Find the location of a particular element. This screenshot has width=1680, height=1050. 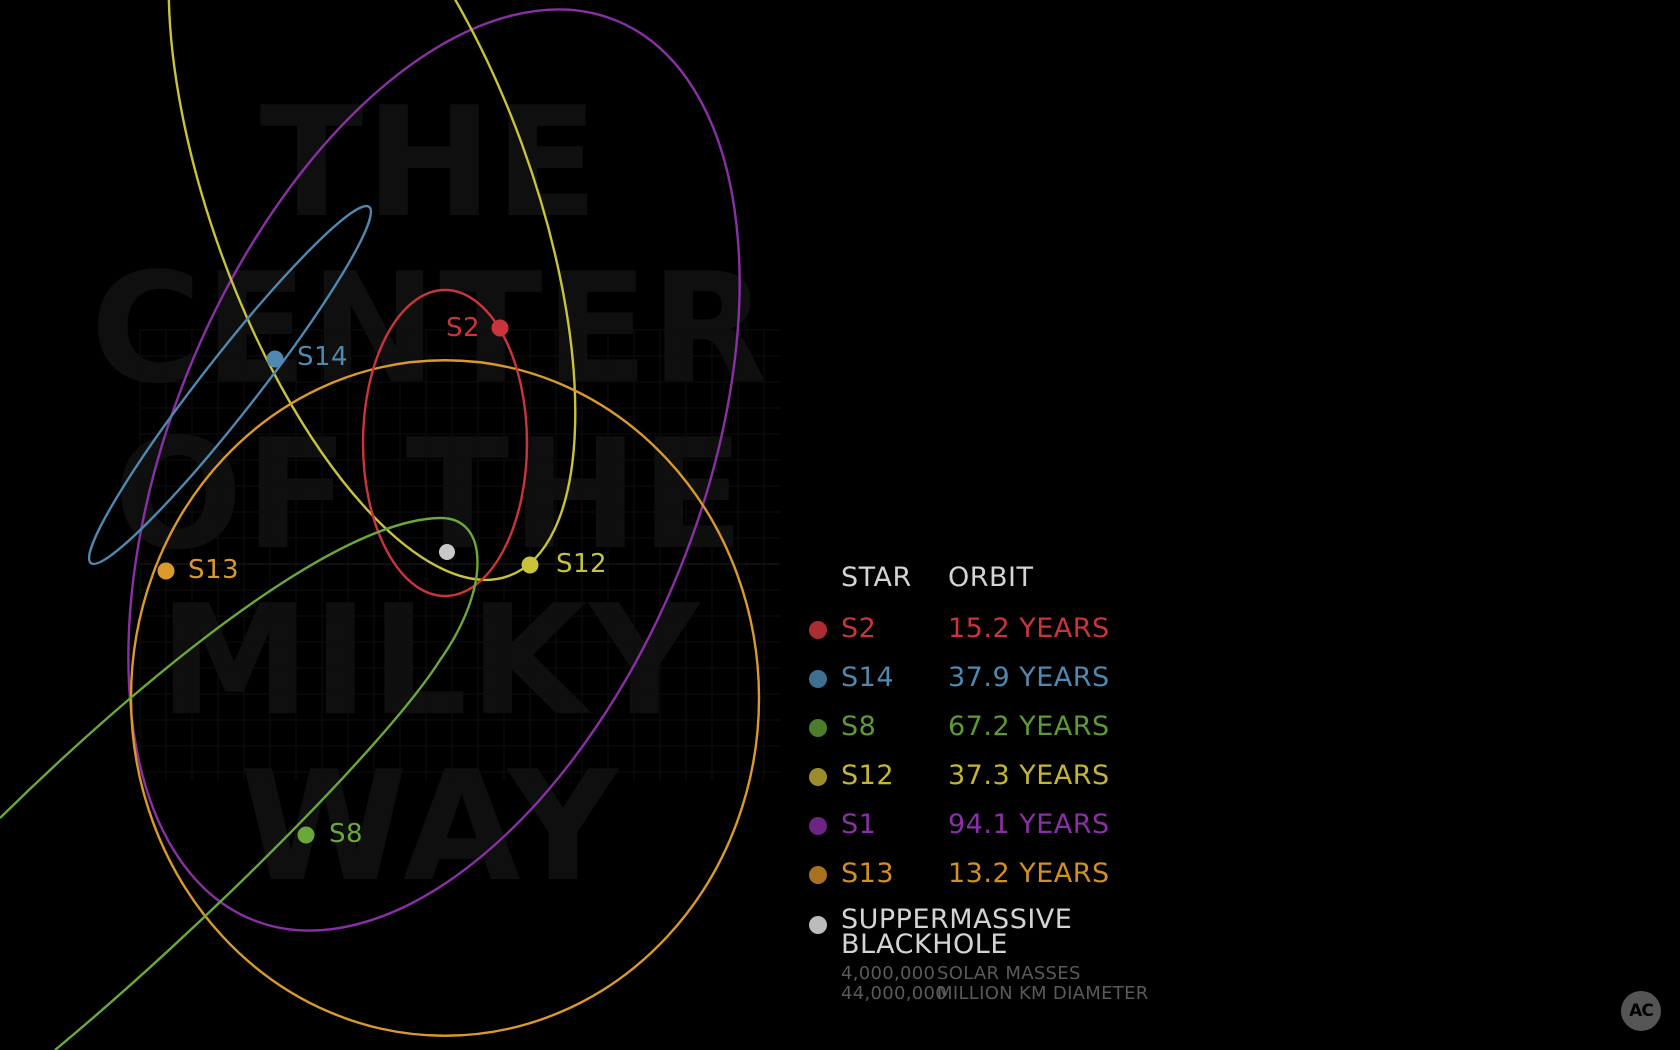

blackhole-diameter-value: 44,000,000 is located at coordinates (894, 993).